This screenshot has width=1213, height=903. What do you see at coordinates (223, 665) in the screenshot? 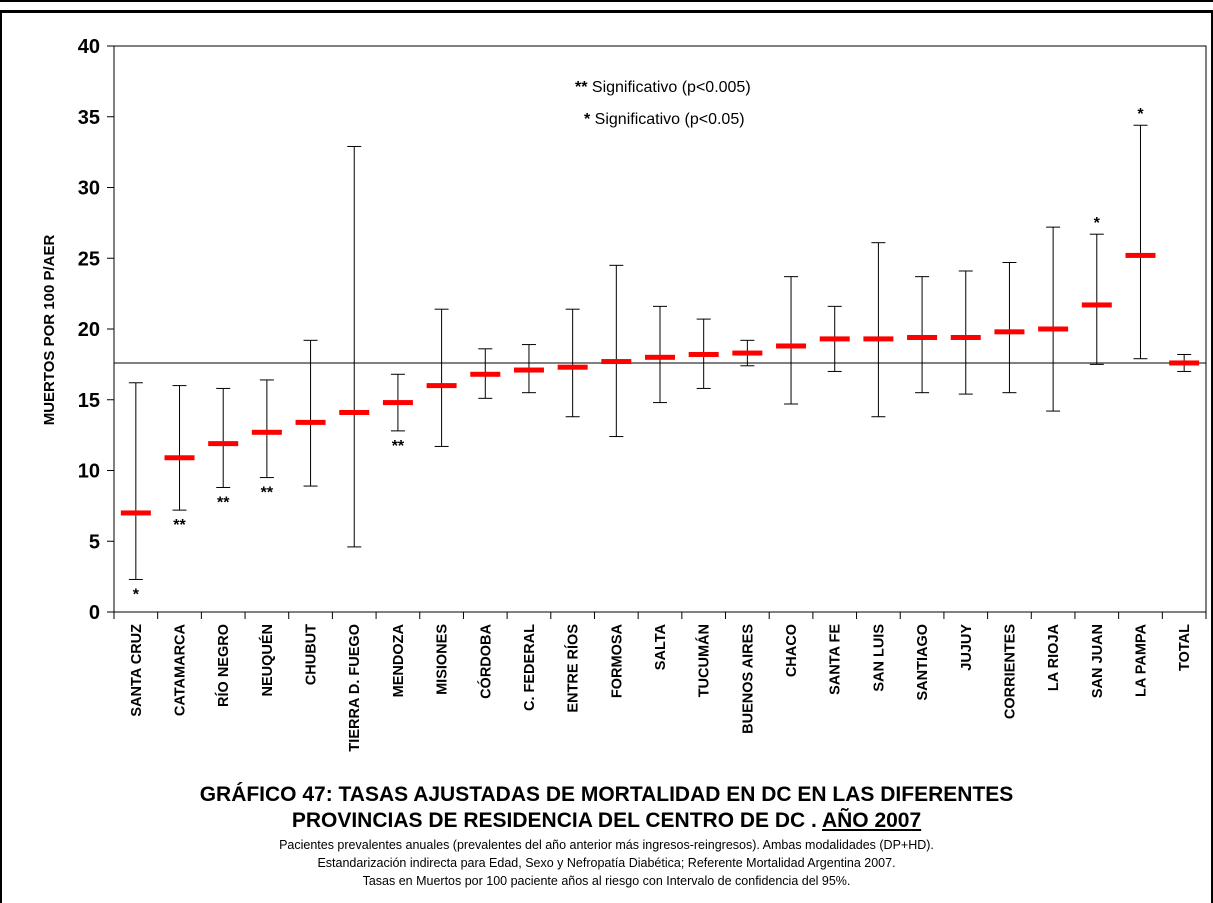
I see `x-tick-label: RÍO NEGRO` at bounding box center [223, 665].